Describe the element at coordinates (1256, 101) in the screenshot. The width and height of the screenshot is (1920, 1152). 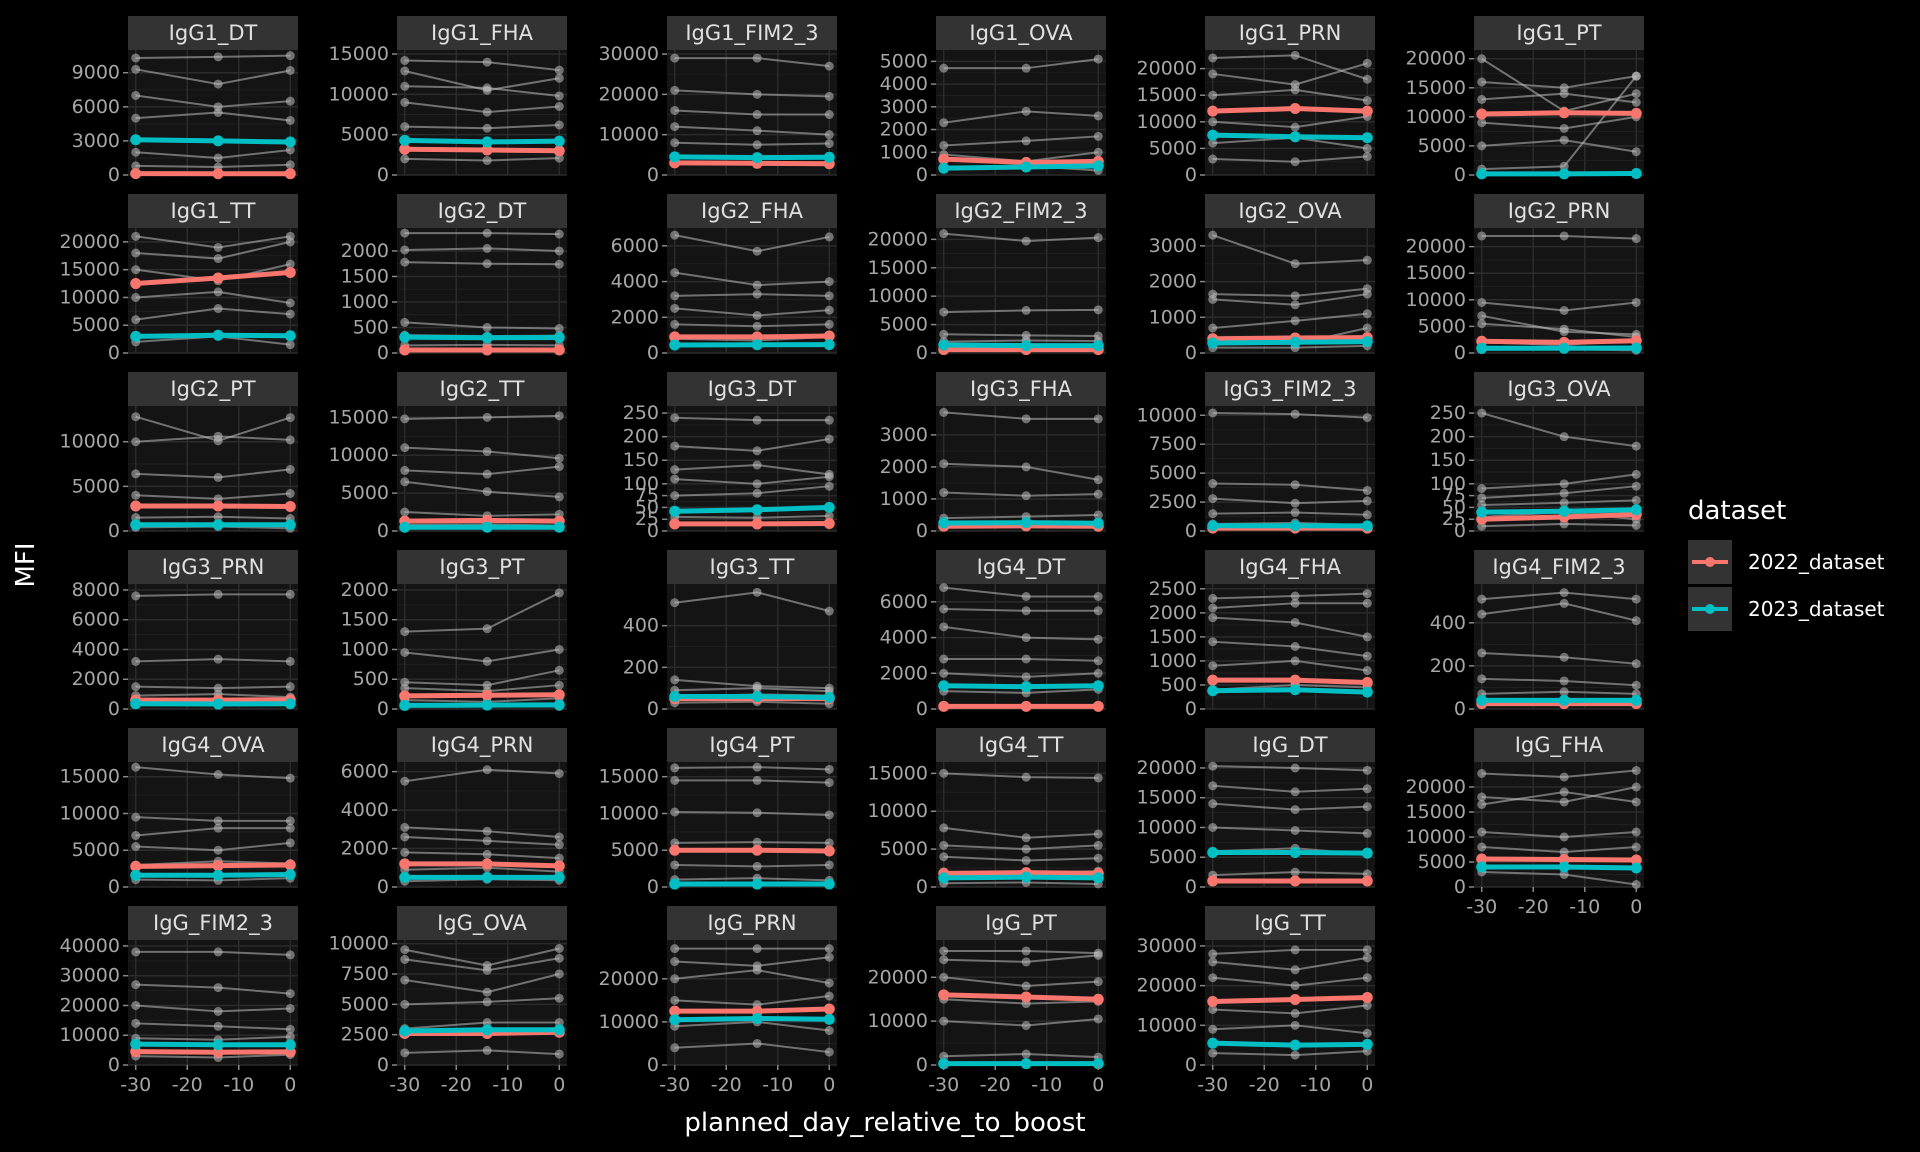
I see `panel-igg1-prn: IgG1_PRN 0 5000 10000 15000 20000` at that location.